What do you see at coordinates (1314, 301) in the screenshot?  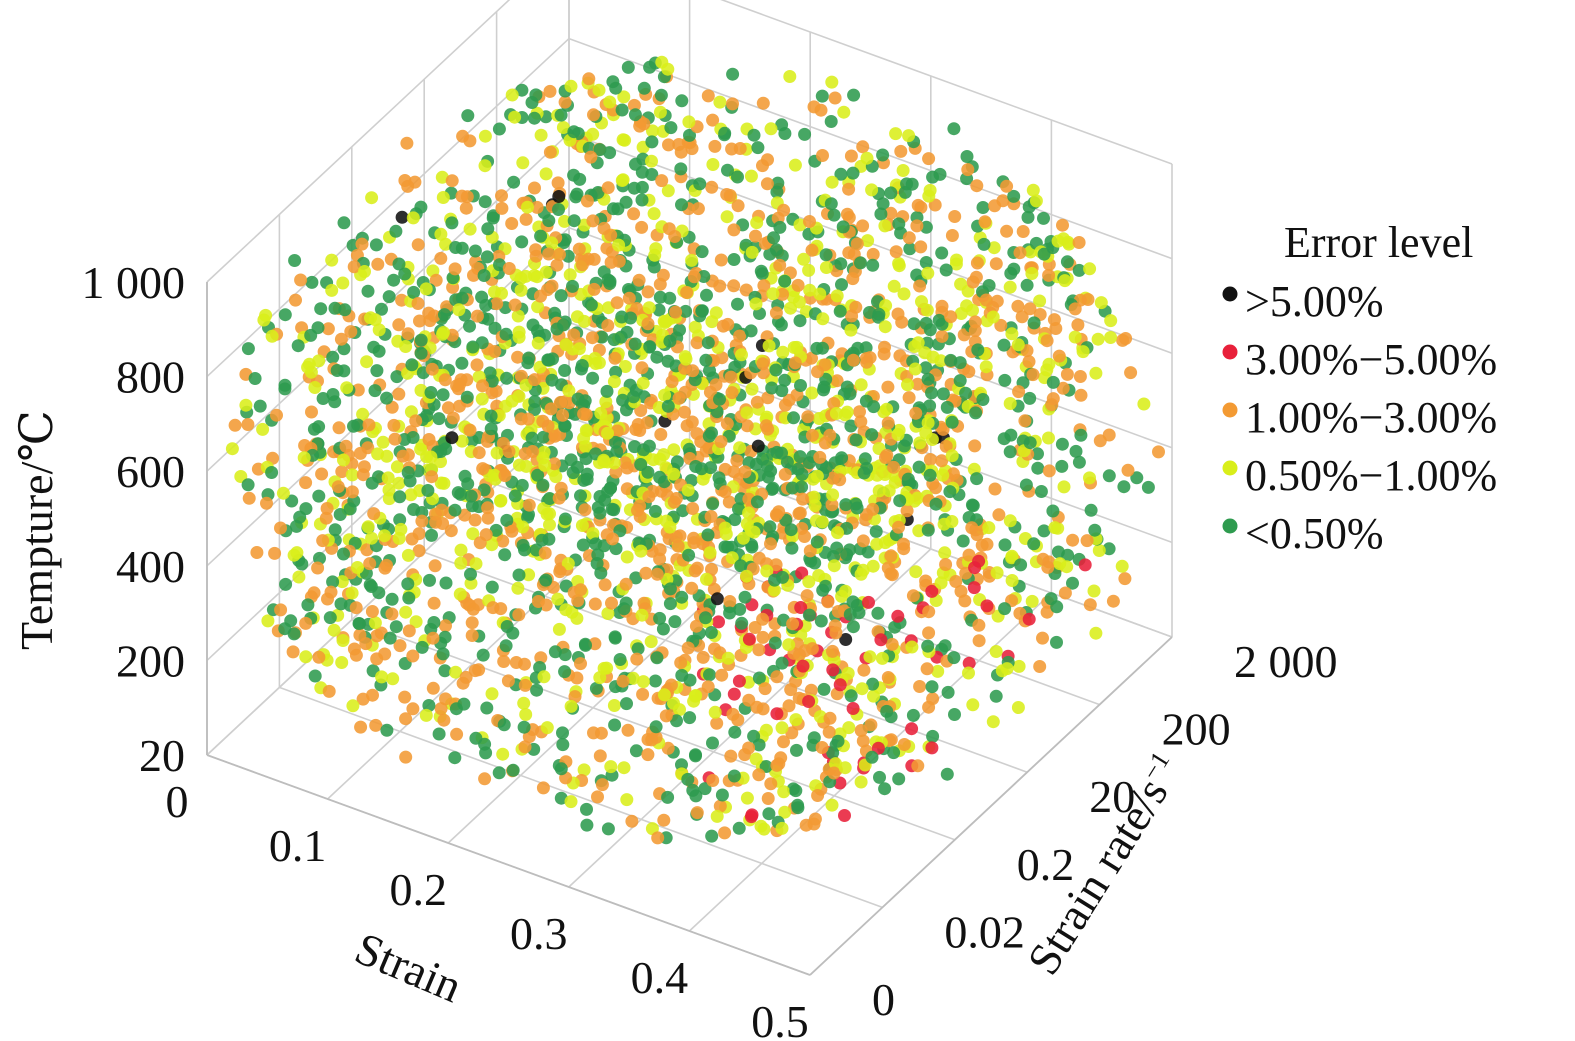 I see `legend-label: >5.00%` at bounding box center [1314, 301].